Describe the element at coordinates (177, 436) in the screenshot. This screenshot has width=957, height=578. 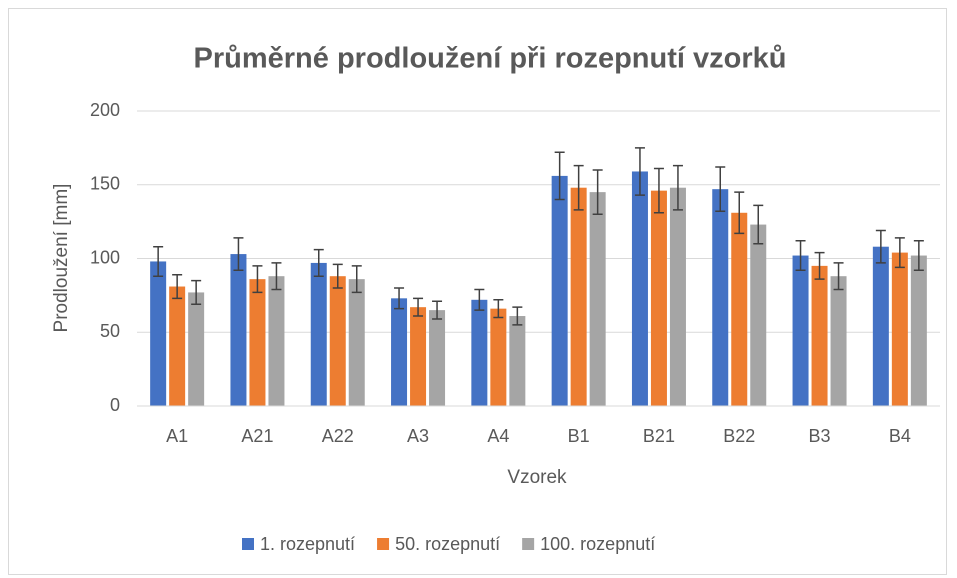
I see `x-tick-label: A1` at that location.